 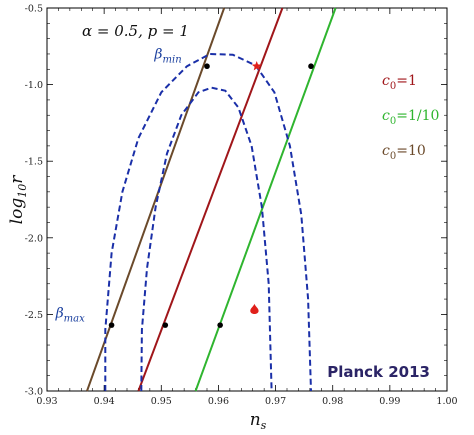 I want to click on legend-c0-1: c0=1, so click(x=399, y=82).